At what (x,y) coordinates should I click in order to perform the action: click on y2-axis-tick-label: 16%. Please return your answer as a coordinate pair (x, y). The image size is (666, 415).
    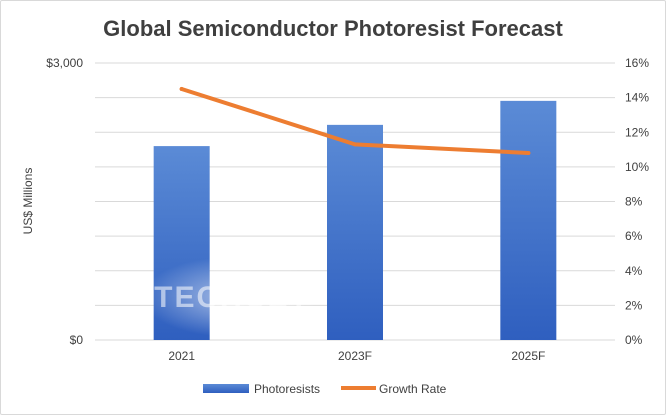
    Looking at the image, I should click on (637, 63).